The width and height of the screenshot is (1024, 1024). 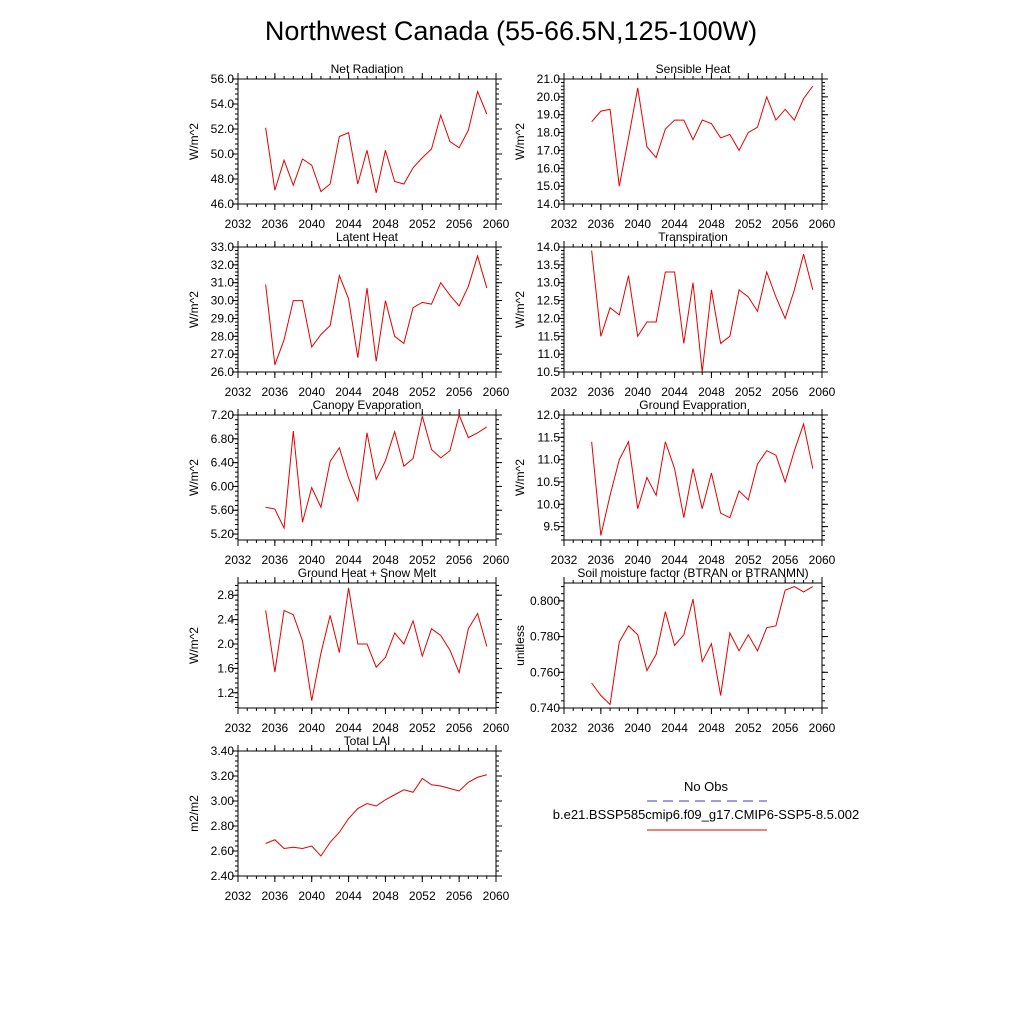 I want to click on y-tick-label: 15.0, so click(x=549, y=186).